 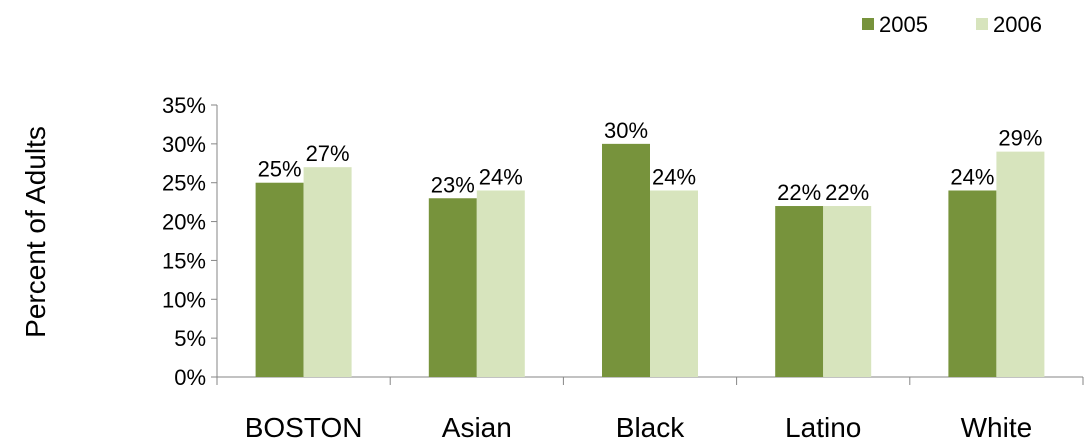 I want to click on data-label-2006: 22%, so click(x=847, y=192).